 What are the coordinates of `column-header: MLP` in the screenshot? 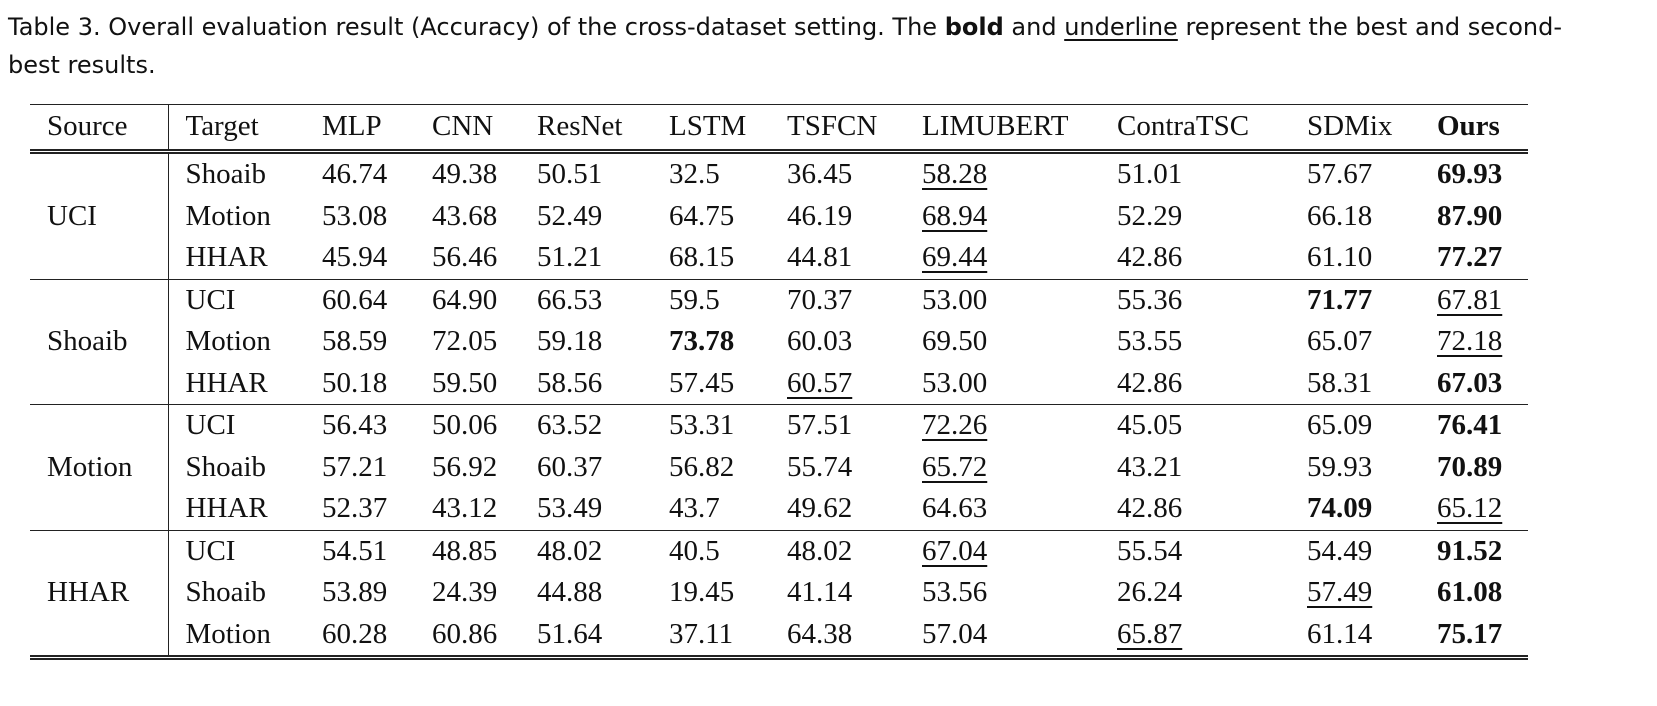 It's located at (352, 126).